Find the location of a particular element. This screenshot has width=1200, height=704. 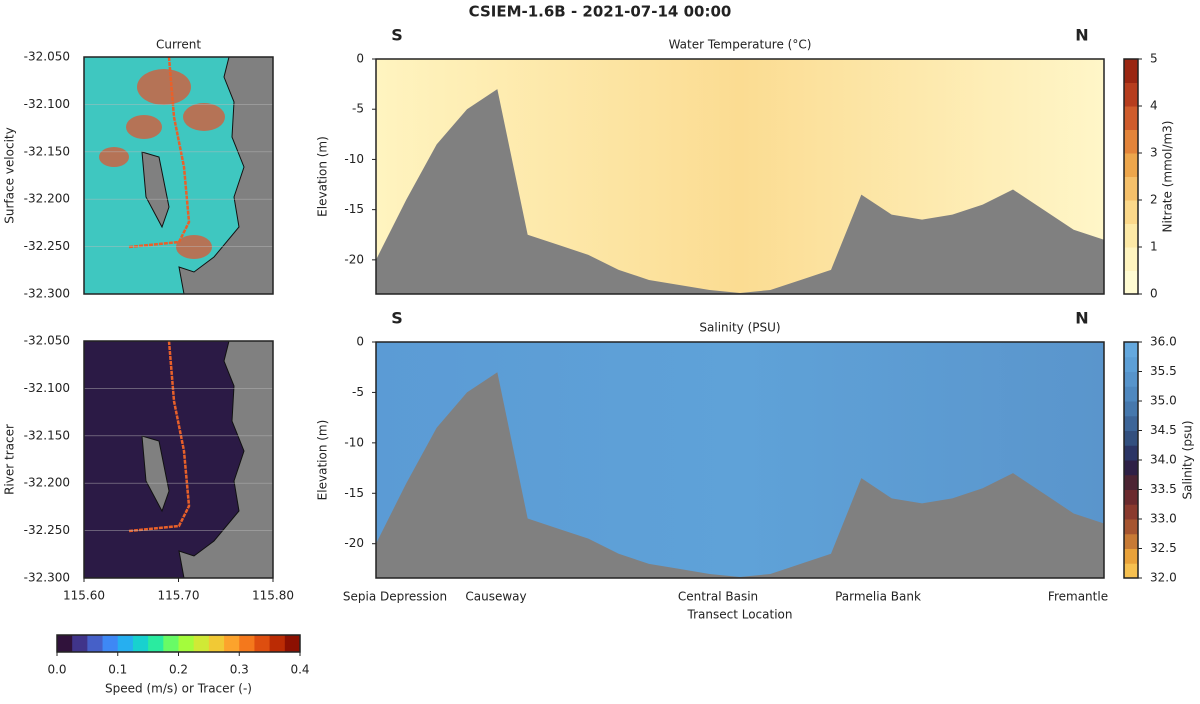

y-axis-label: Elevation (m) is located at coordinates (323, 176).